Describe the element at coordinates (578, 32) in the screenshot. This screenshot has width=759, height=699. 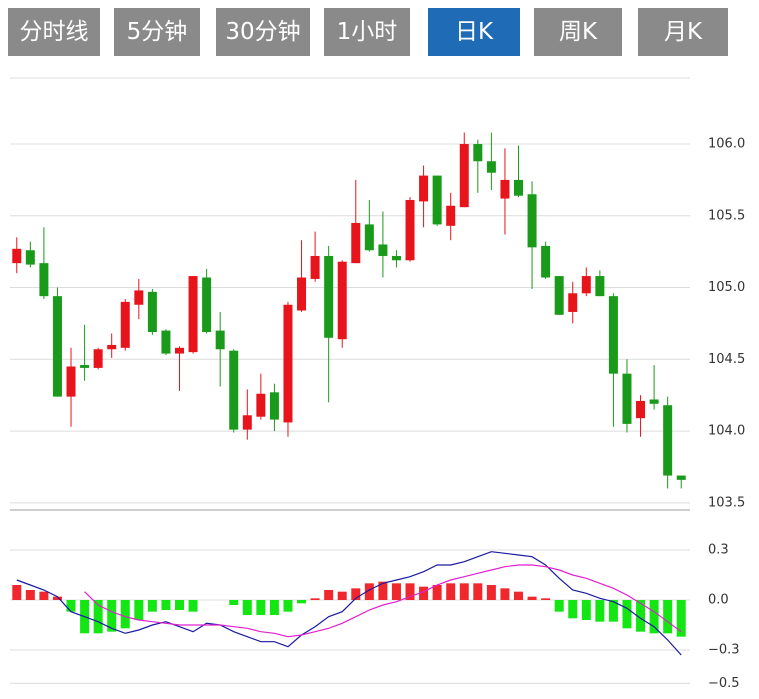
I see `tab: 周K` at that location.